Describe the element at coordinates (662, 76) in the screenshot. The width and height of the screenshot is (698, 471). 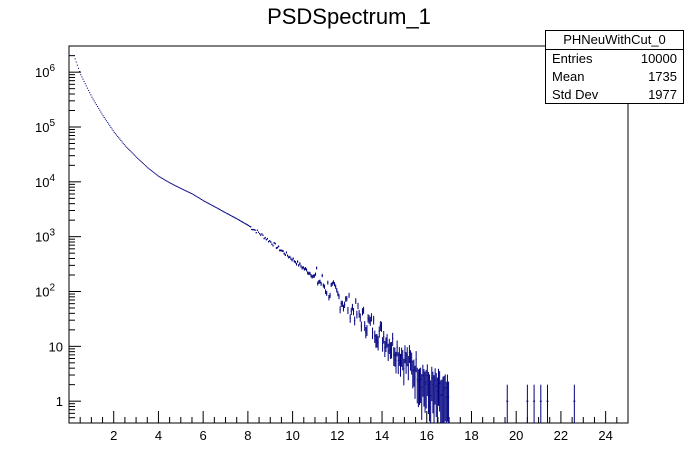
I see `stats-value: 1735` at that location.